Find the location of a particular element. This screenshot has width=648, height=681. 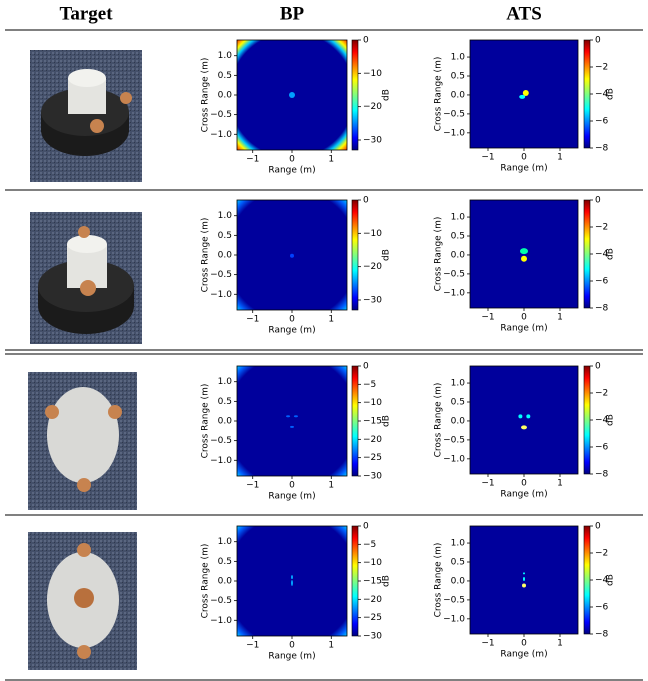

colorbar-tick-label: −10 is located at coordinates (372, 74).